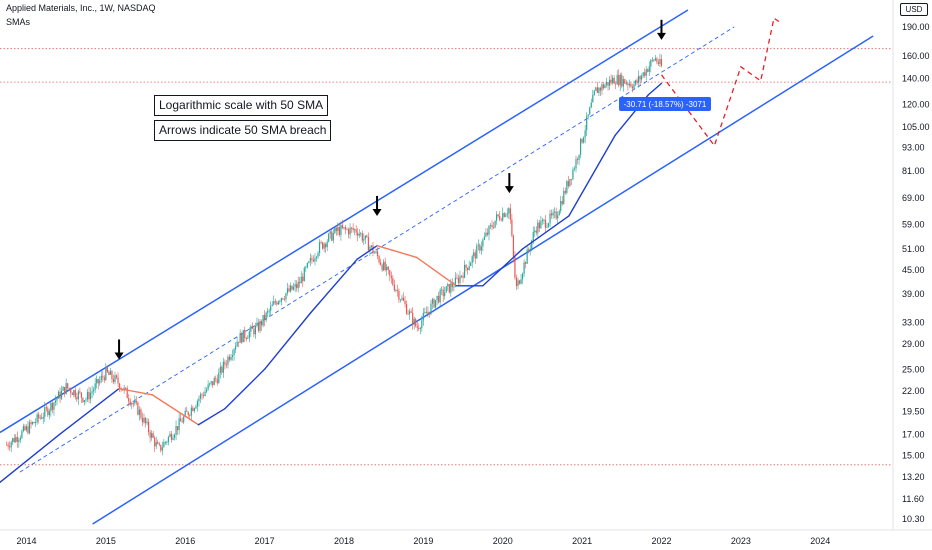  I want to click on measure-badge, so click(665, 104).